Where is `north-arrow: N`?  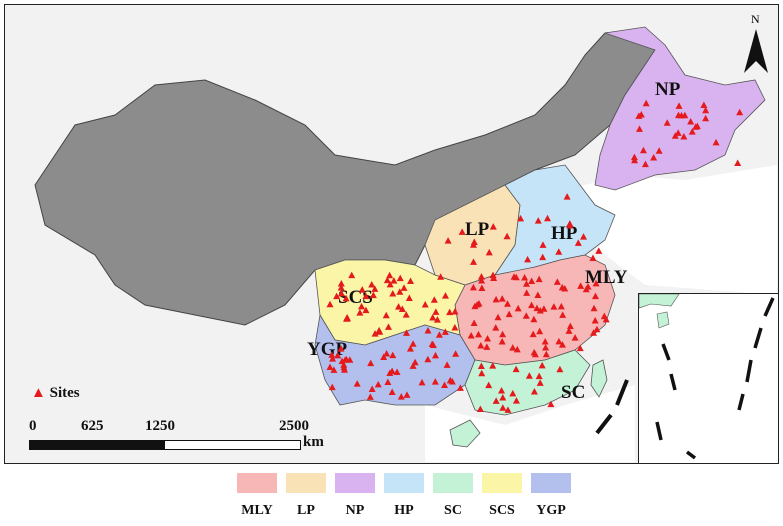
north-arrow: N is located at coordinates (756, 46).